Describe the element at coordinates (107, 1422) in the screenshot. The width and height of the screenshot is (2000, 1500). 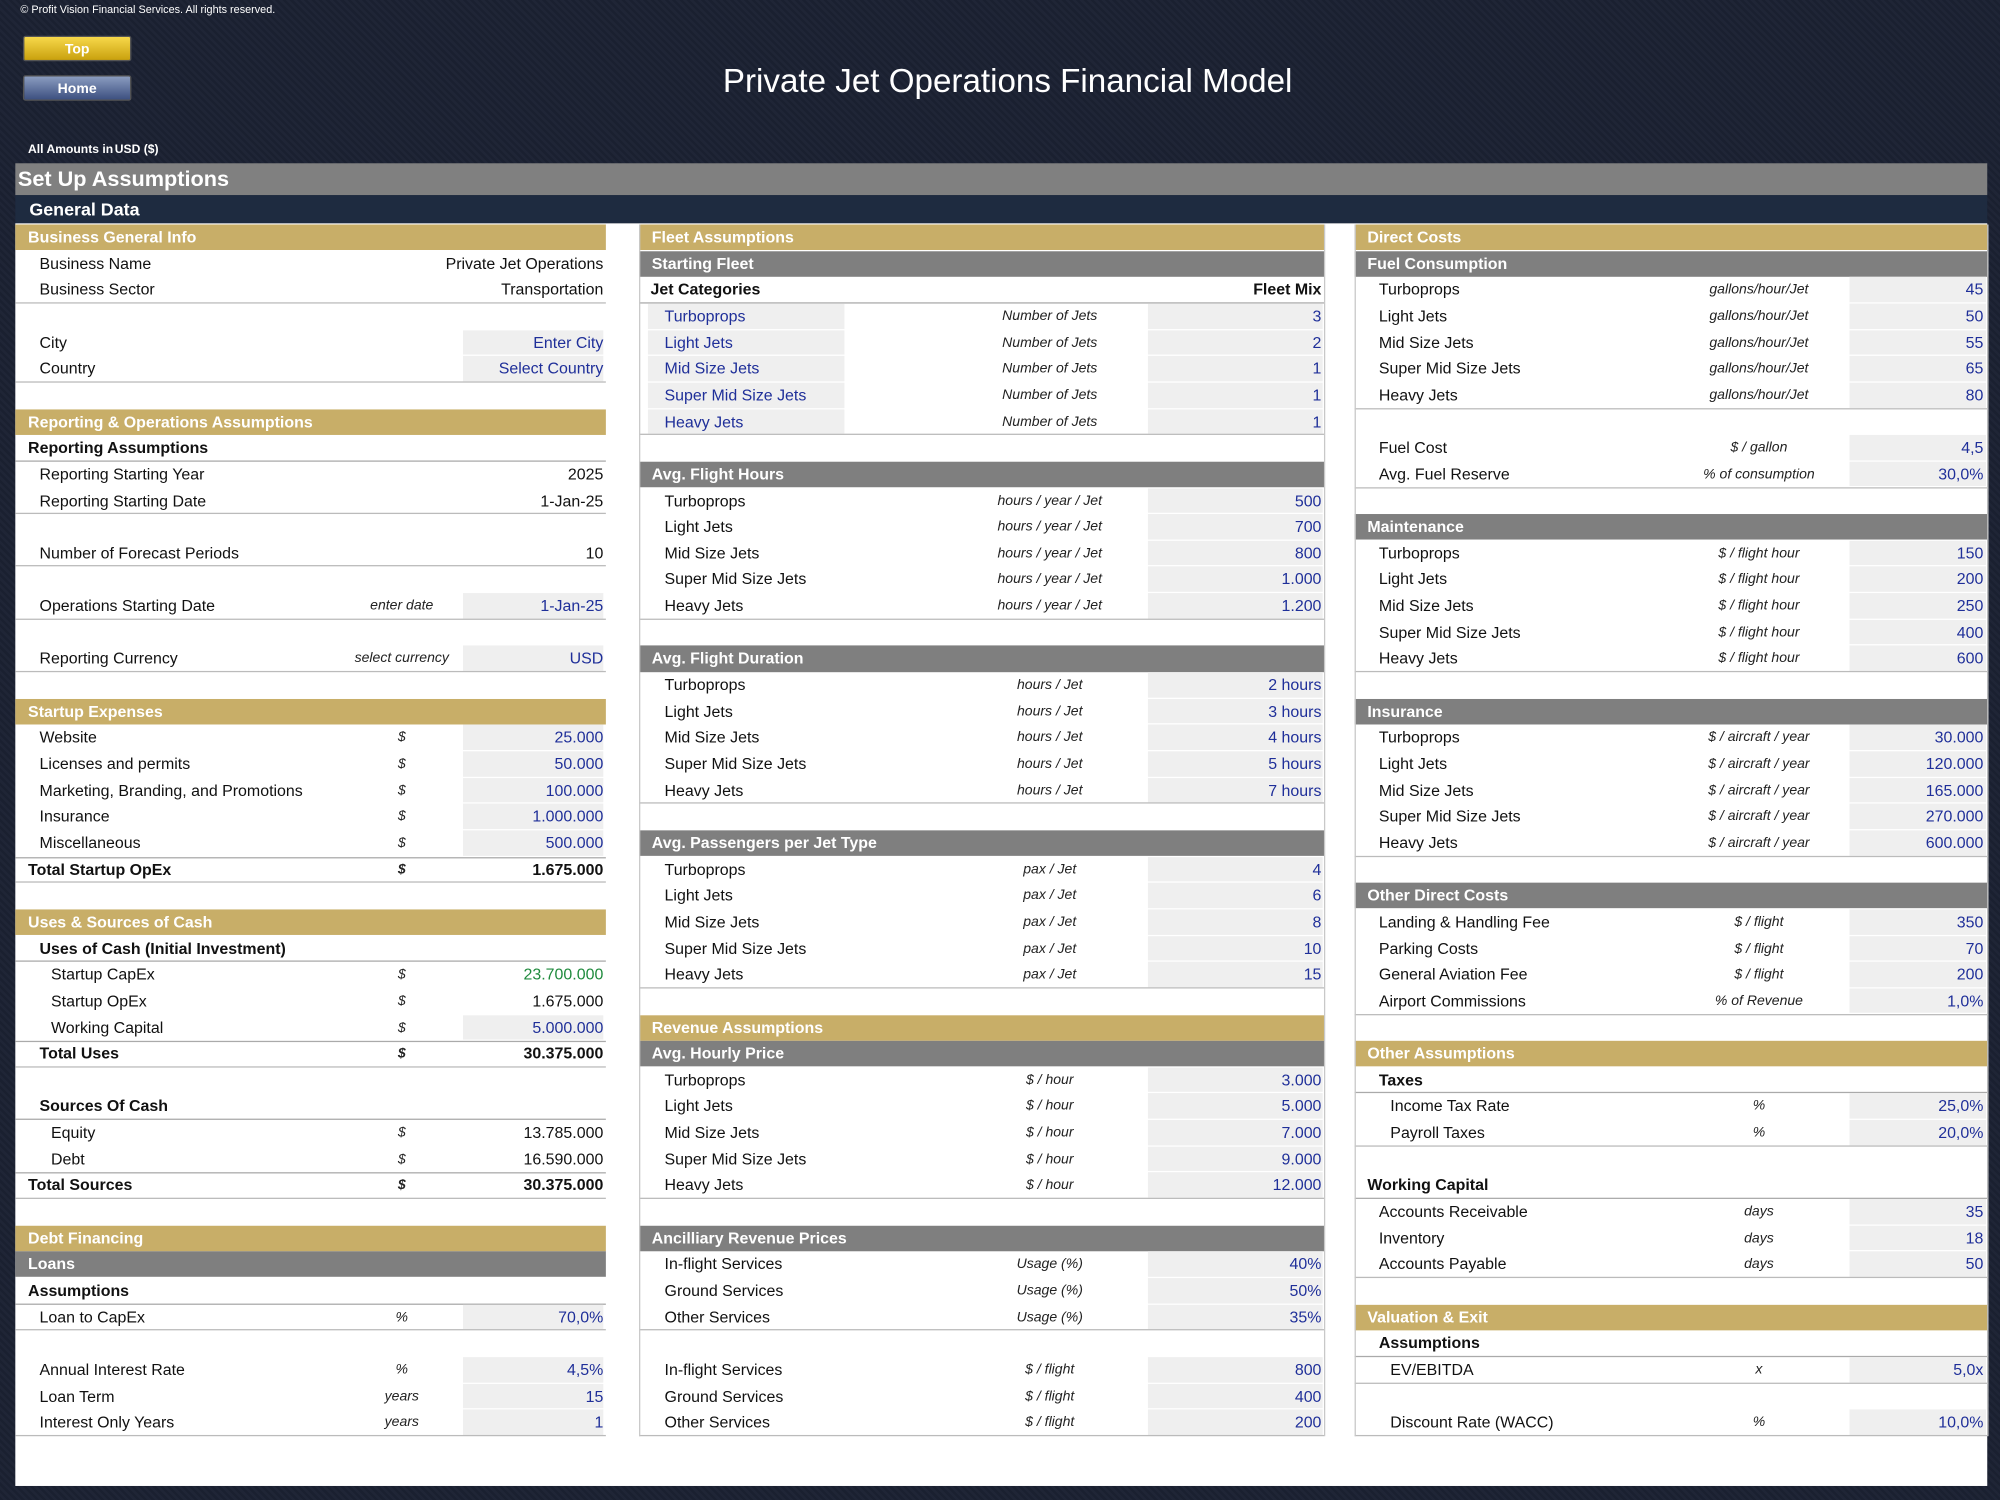
I see `row-label: Interest Only Years` at that location.